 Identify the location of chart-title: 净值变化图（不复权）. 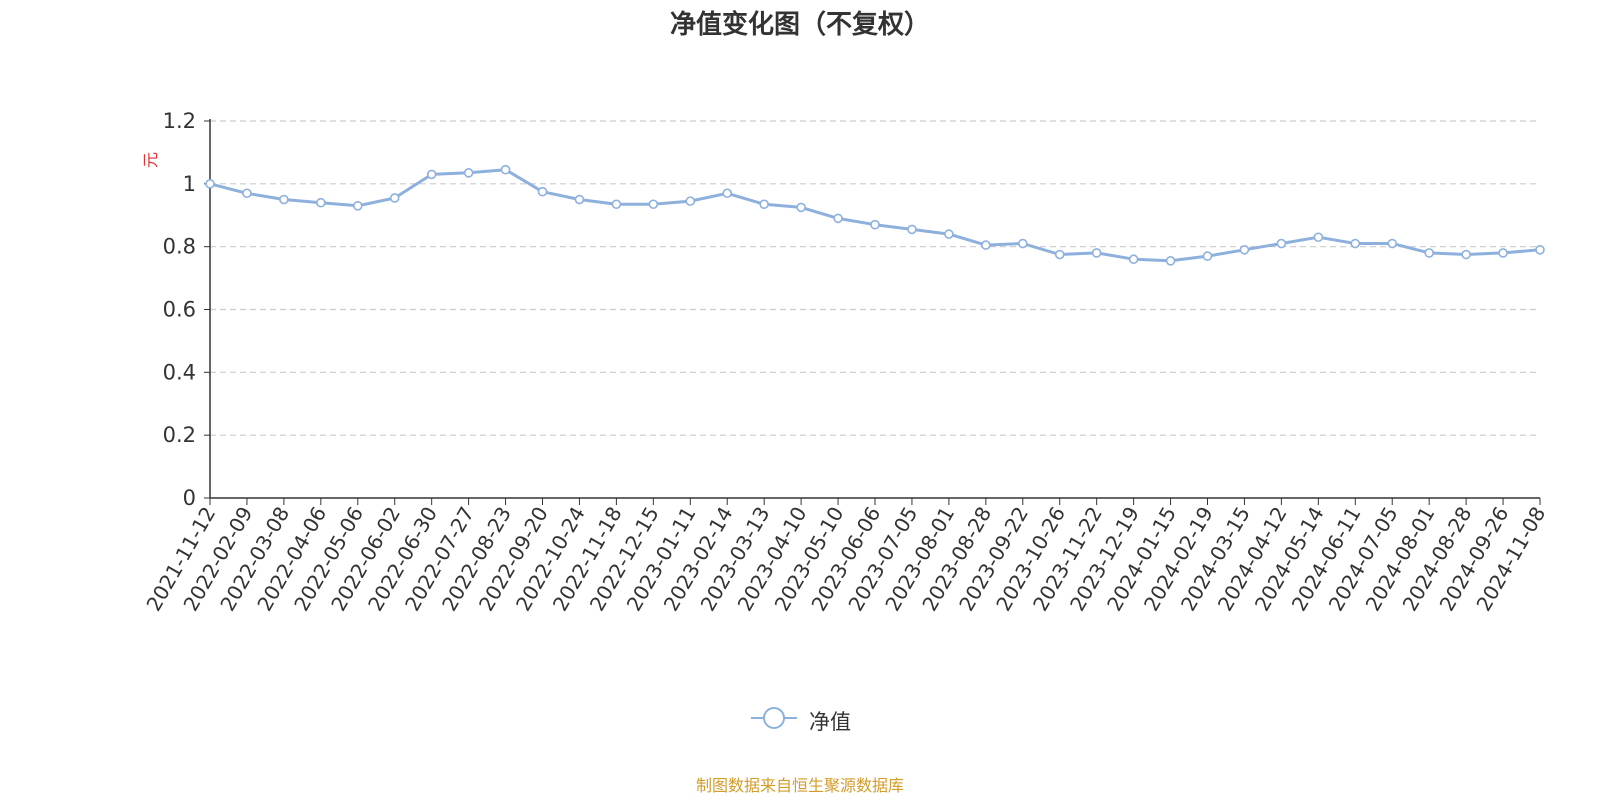
(799, 25).